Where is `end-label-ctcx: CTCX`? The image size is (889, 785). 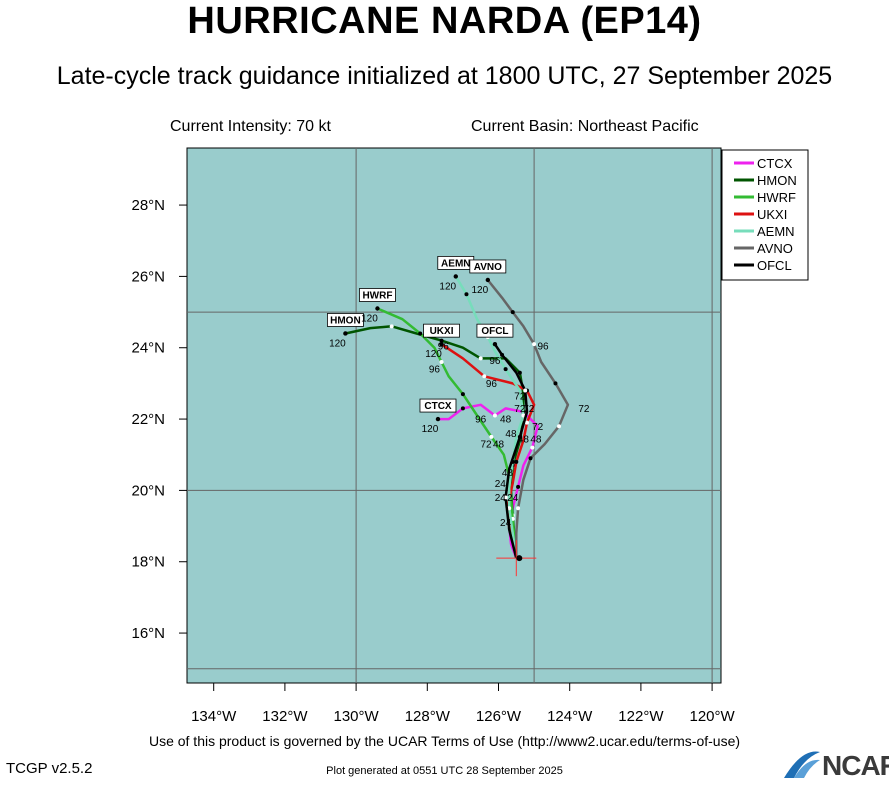
end-label-ctcx: CTCX is located at coordinates (438, 406).